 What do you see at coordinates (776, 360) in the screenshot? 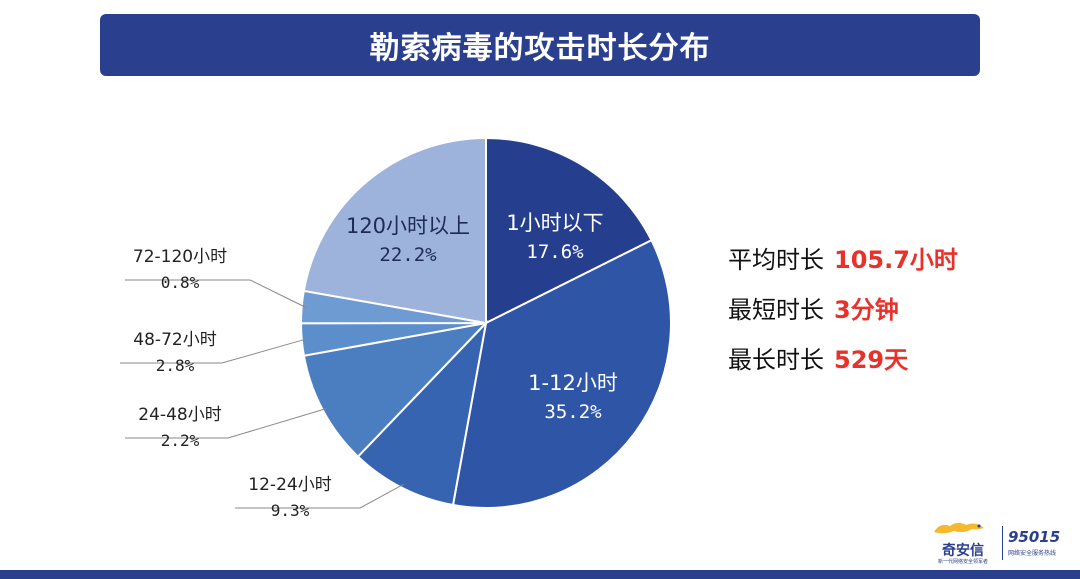
I see `stat-longest-label: 最长时长` at bounding box center [776, 360].